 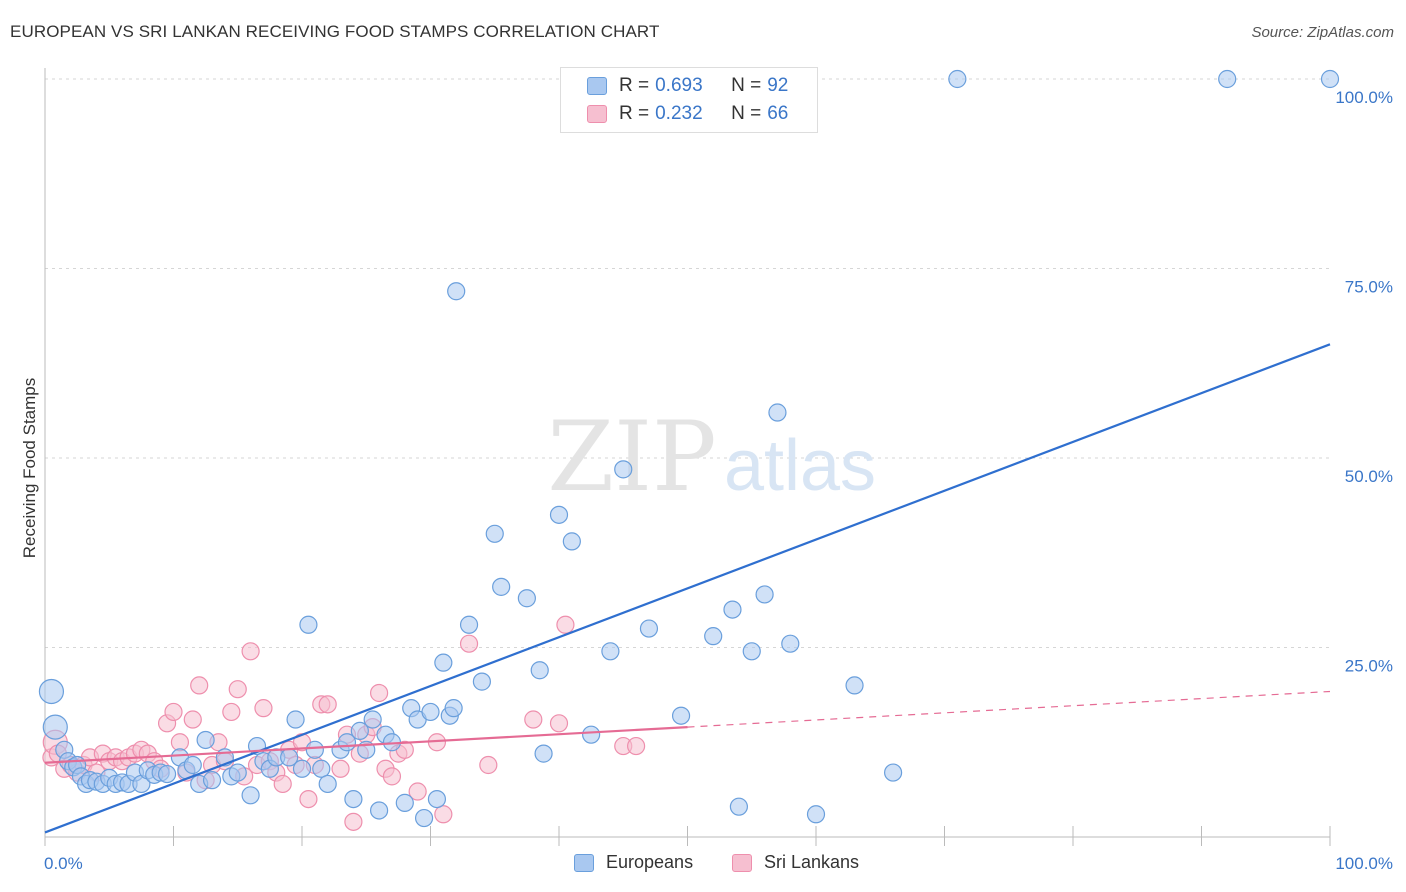 What do you see at coordinates (631, 457) in the screenshot?
I see `watermark-zip: ZIP` at bounding box center [631, 457].